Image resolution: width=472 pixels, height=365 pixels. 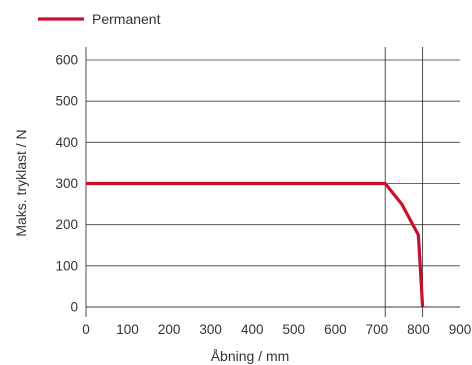 I want to click on legend: Permanent, so click(x=99, y=19).